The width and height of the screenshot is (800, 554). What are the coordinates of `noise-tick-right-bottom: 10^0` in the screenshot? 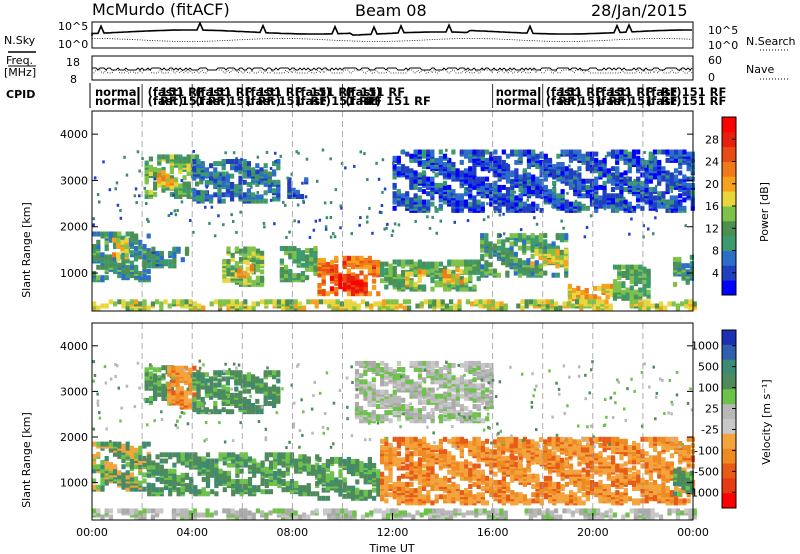 It's located at (723, 45).